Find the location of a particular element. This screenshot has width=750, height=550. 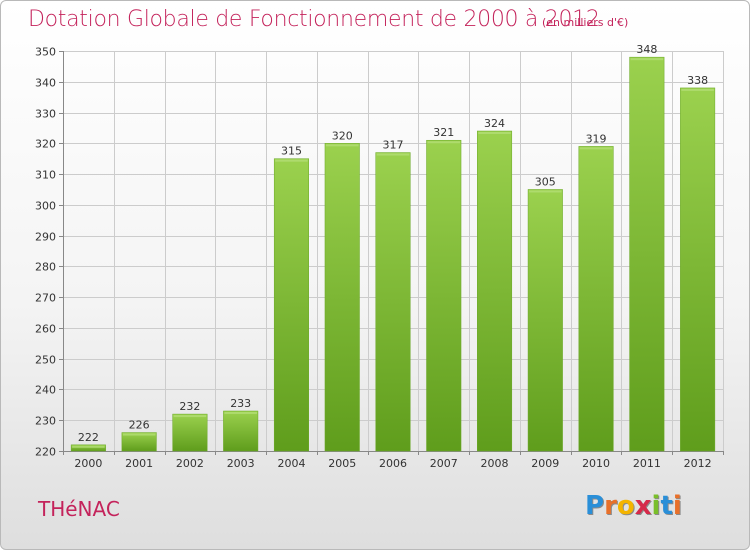

x-tick-label-2007: 2007 is located at coordinates (444, 463).